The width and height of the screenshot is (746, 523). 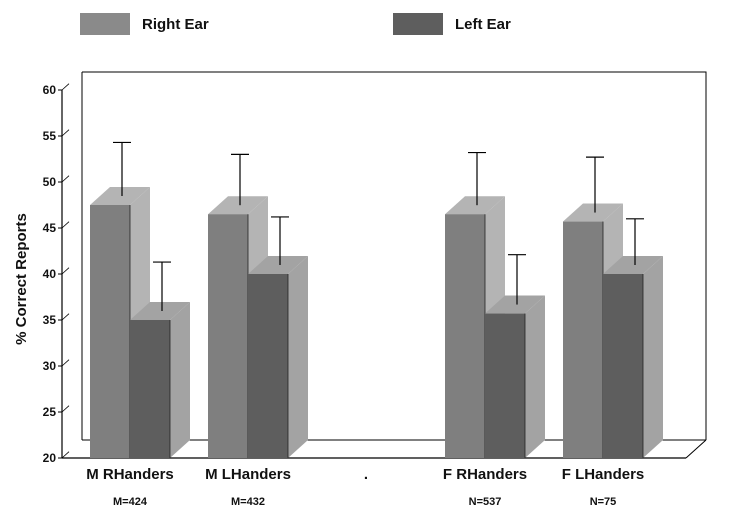 I want to click on x-category-label: F RHanders, so click(x=485, y=474).